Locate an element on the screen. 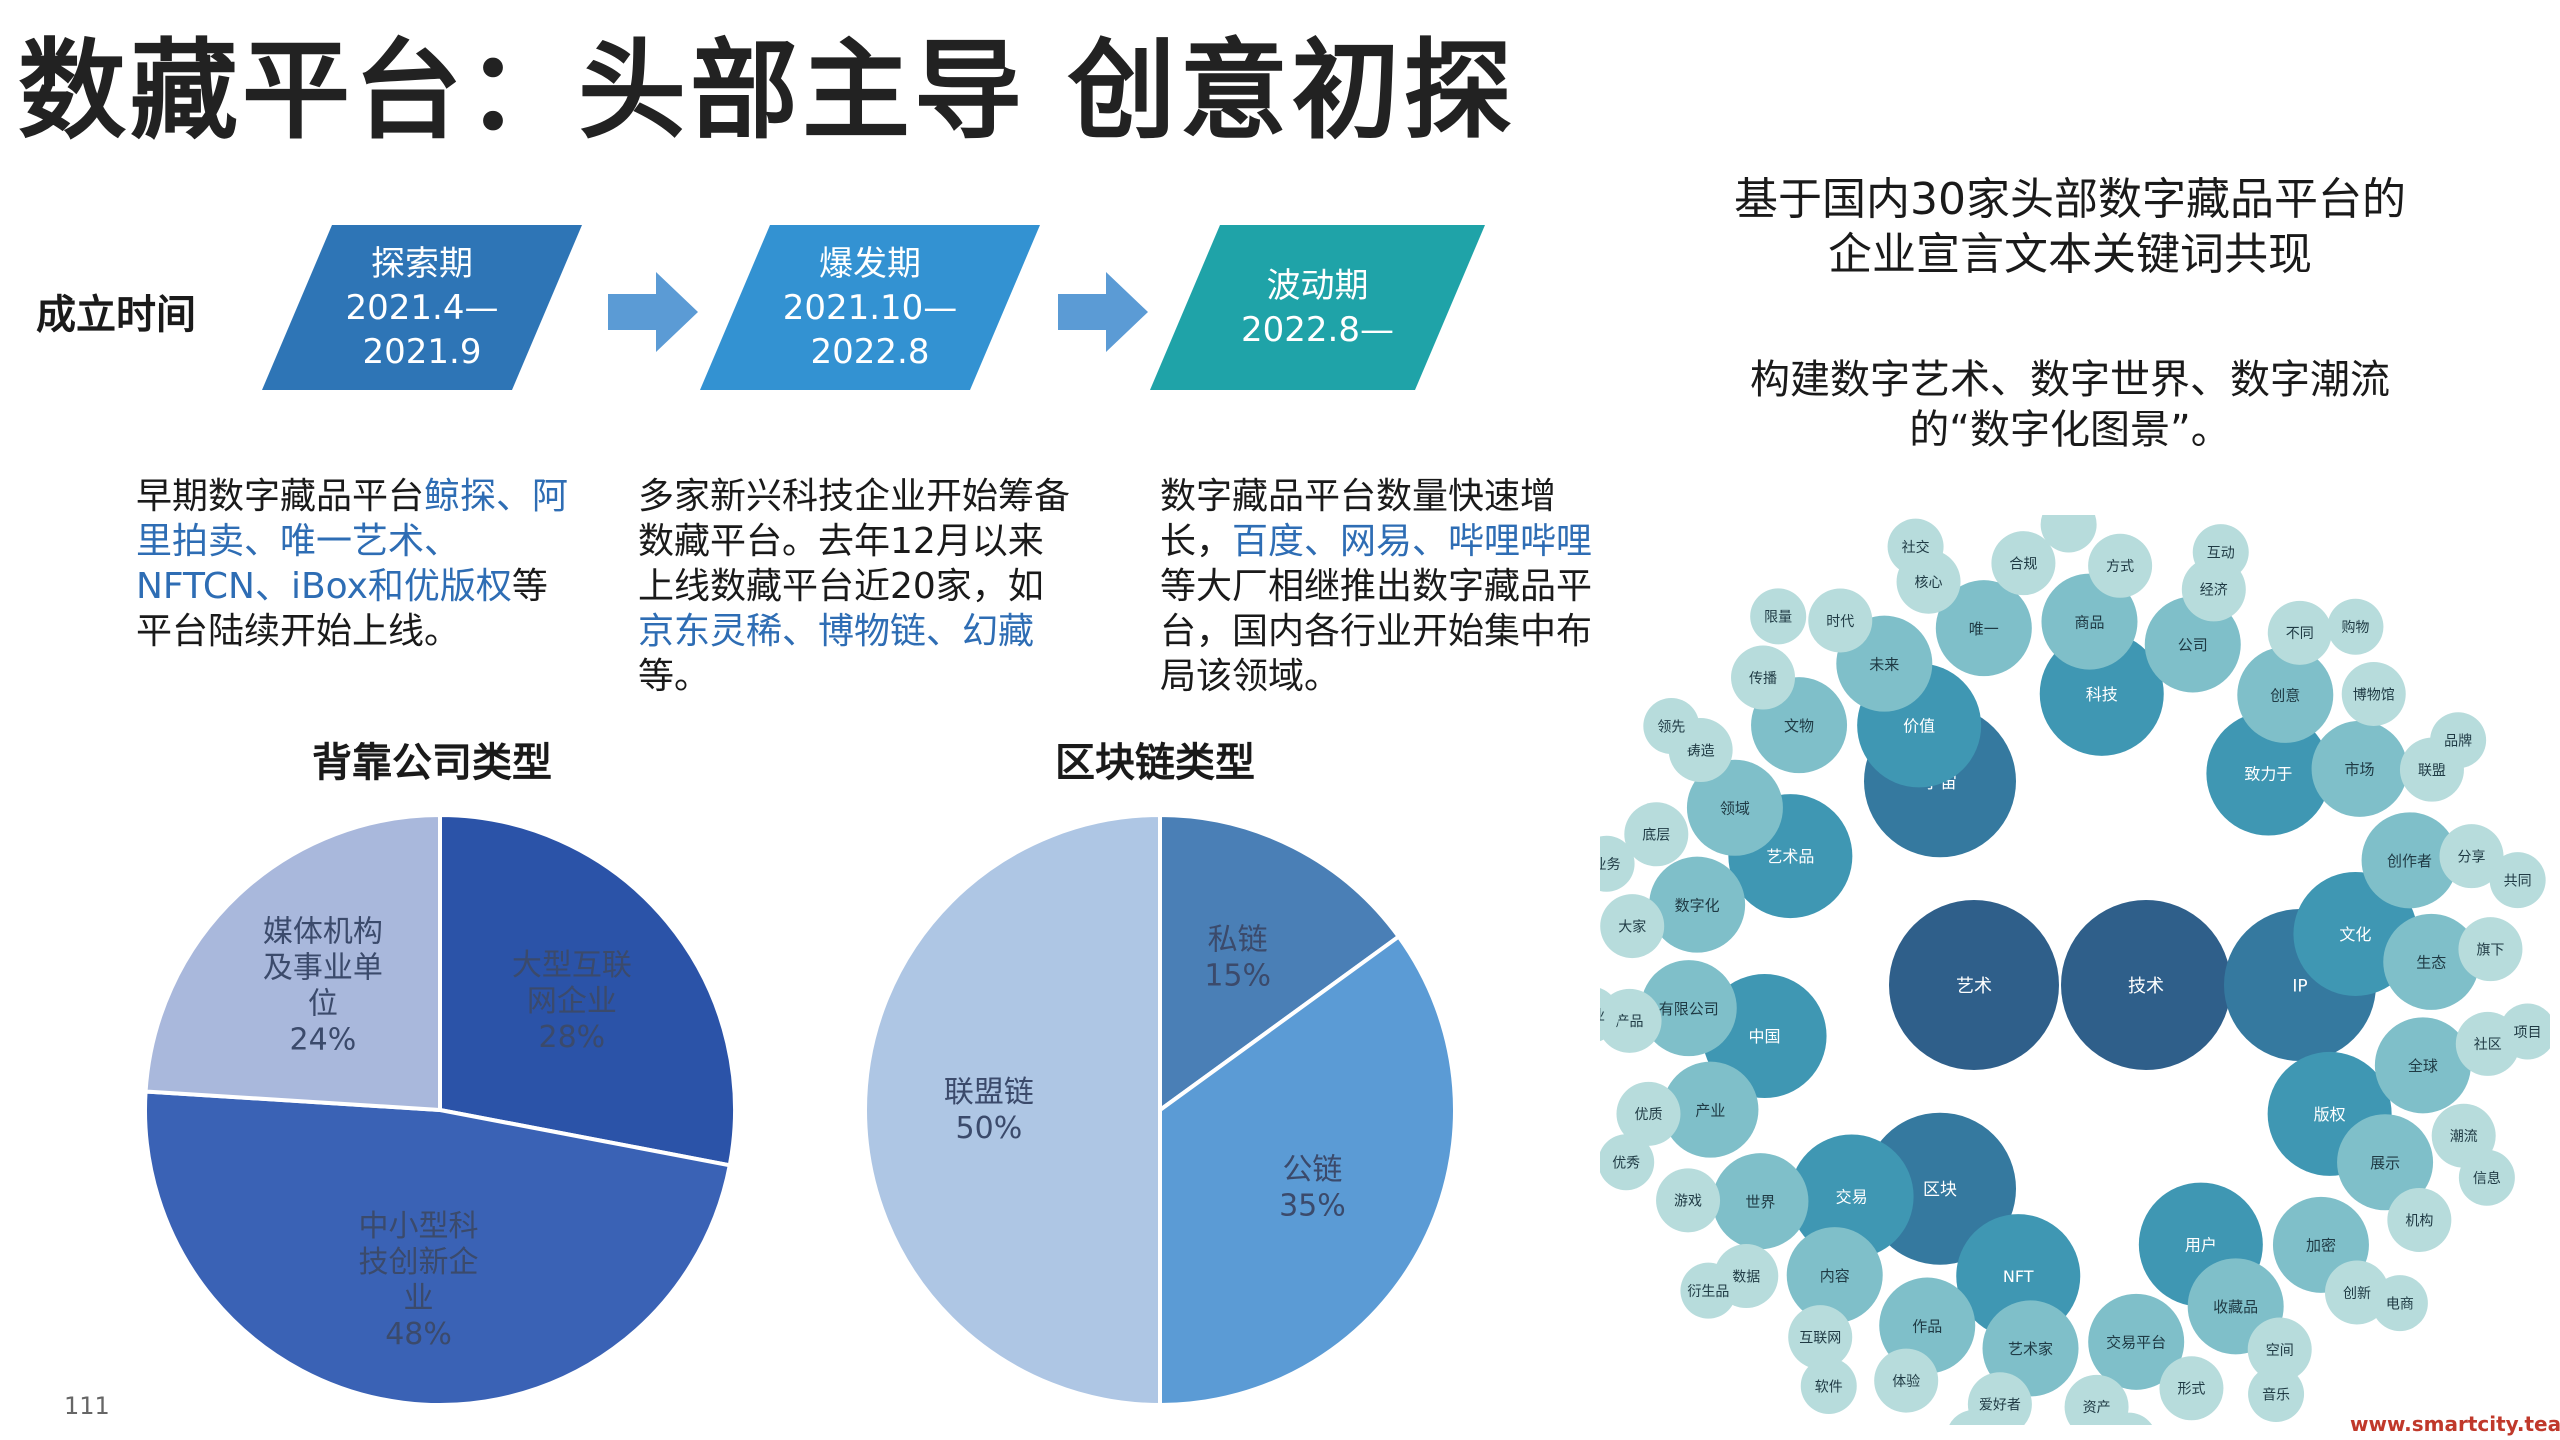 This screenshot has height=1440, width=2560. bubble-label: 唯一 is located at coordinates (1984, 629).